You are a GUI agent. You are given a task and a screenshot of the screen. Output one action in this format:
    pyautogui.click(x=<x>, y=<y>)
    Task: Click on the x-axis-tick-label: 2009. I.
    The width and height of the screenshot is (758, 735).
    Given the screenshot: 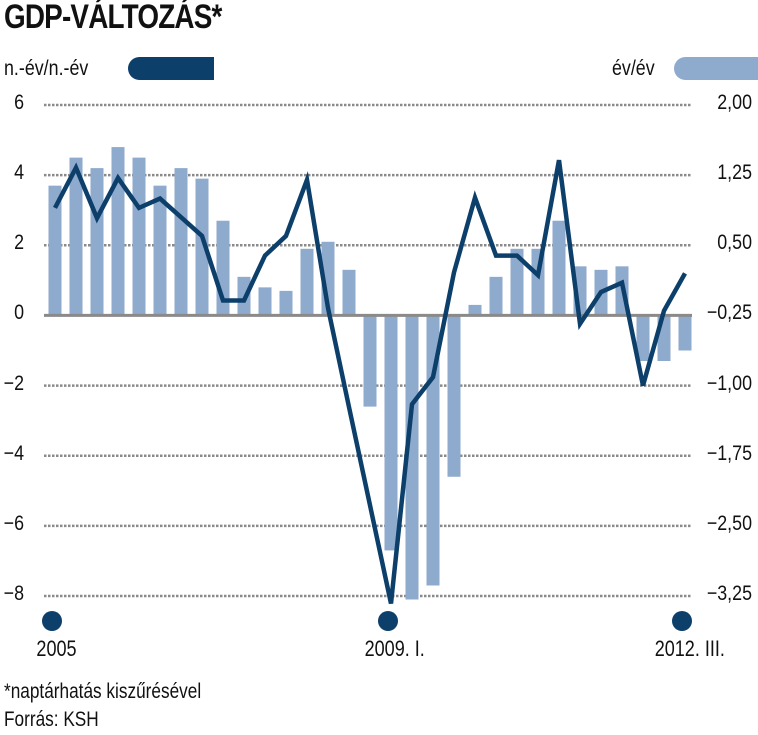 What is the action you would take?
    pyautogui.click(x=394, y=648)
    